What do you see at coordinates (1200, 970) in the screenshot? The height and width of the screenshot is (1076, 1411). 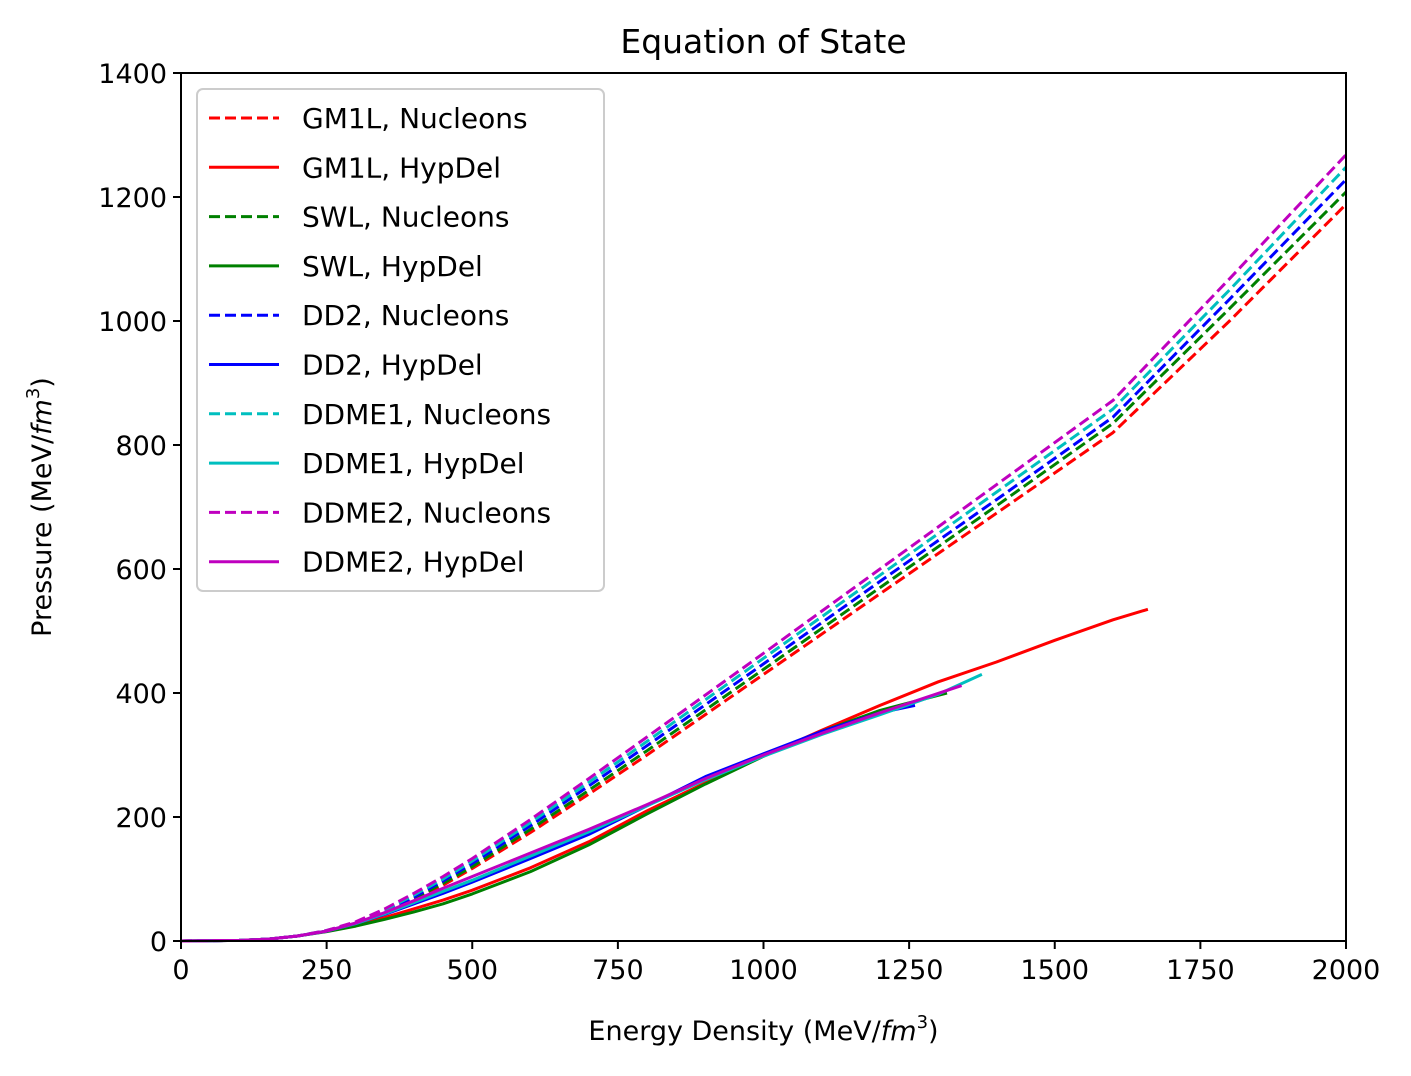 I see `x-tick-label: 1750` at bounding box center [1200, 970].